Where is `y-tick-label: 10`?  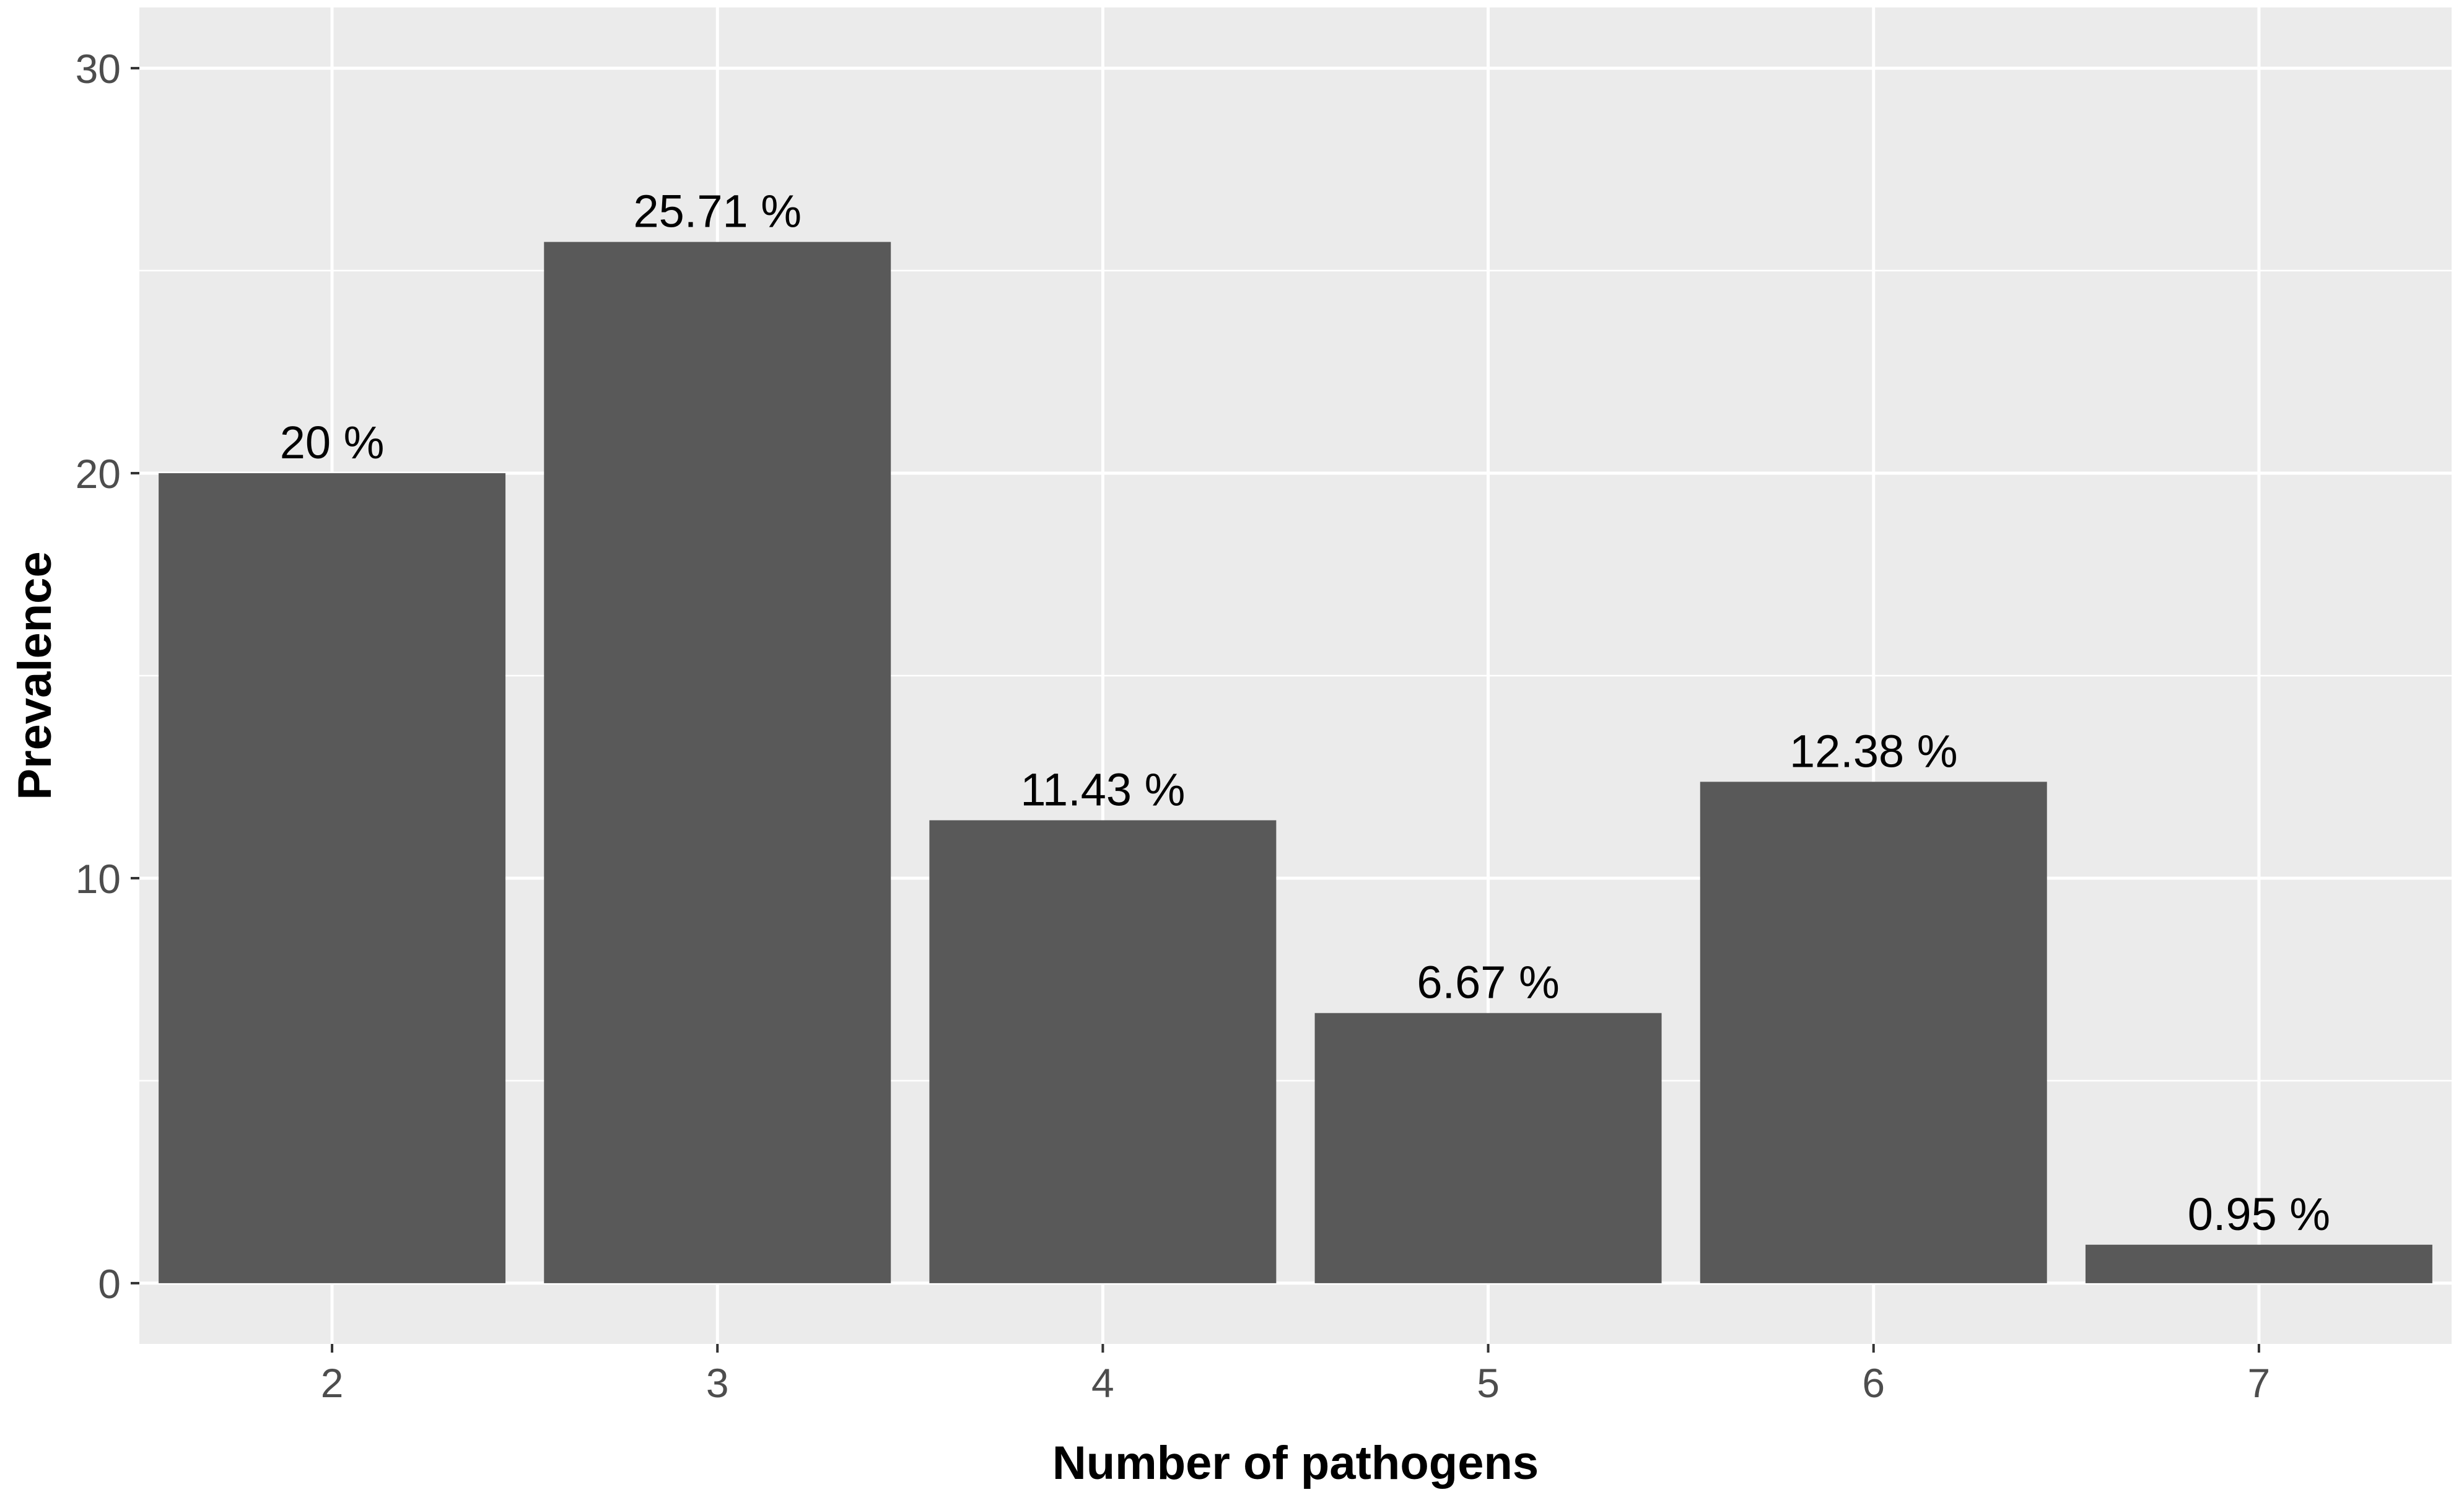 y-tick-label: 10 is located at coordinates (98, 879).